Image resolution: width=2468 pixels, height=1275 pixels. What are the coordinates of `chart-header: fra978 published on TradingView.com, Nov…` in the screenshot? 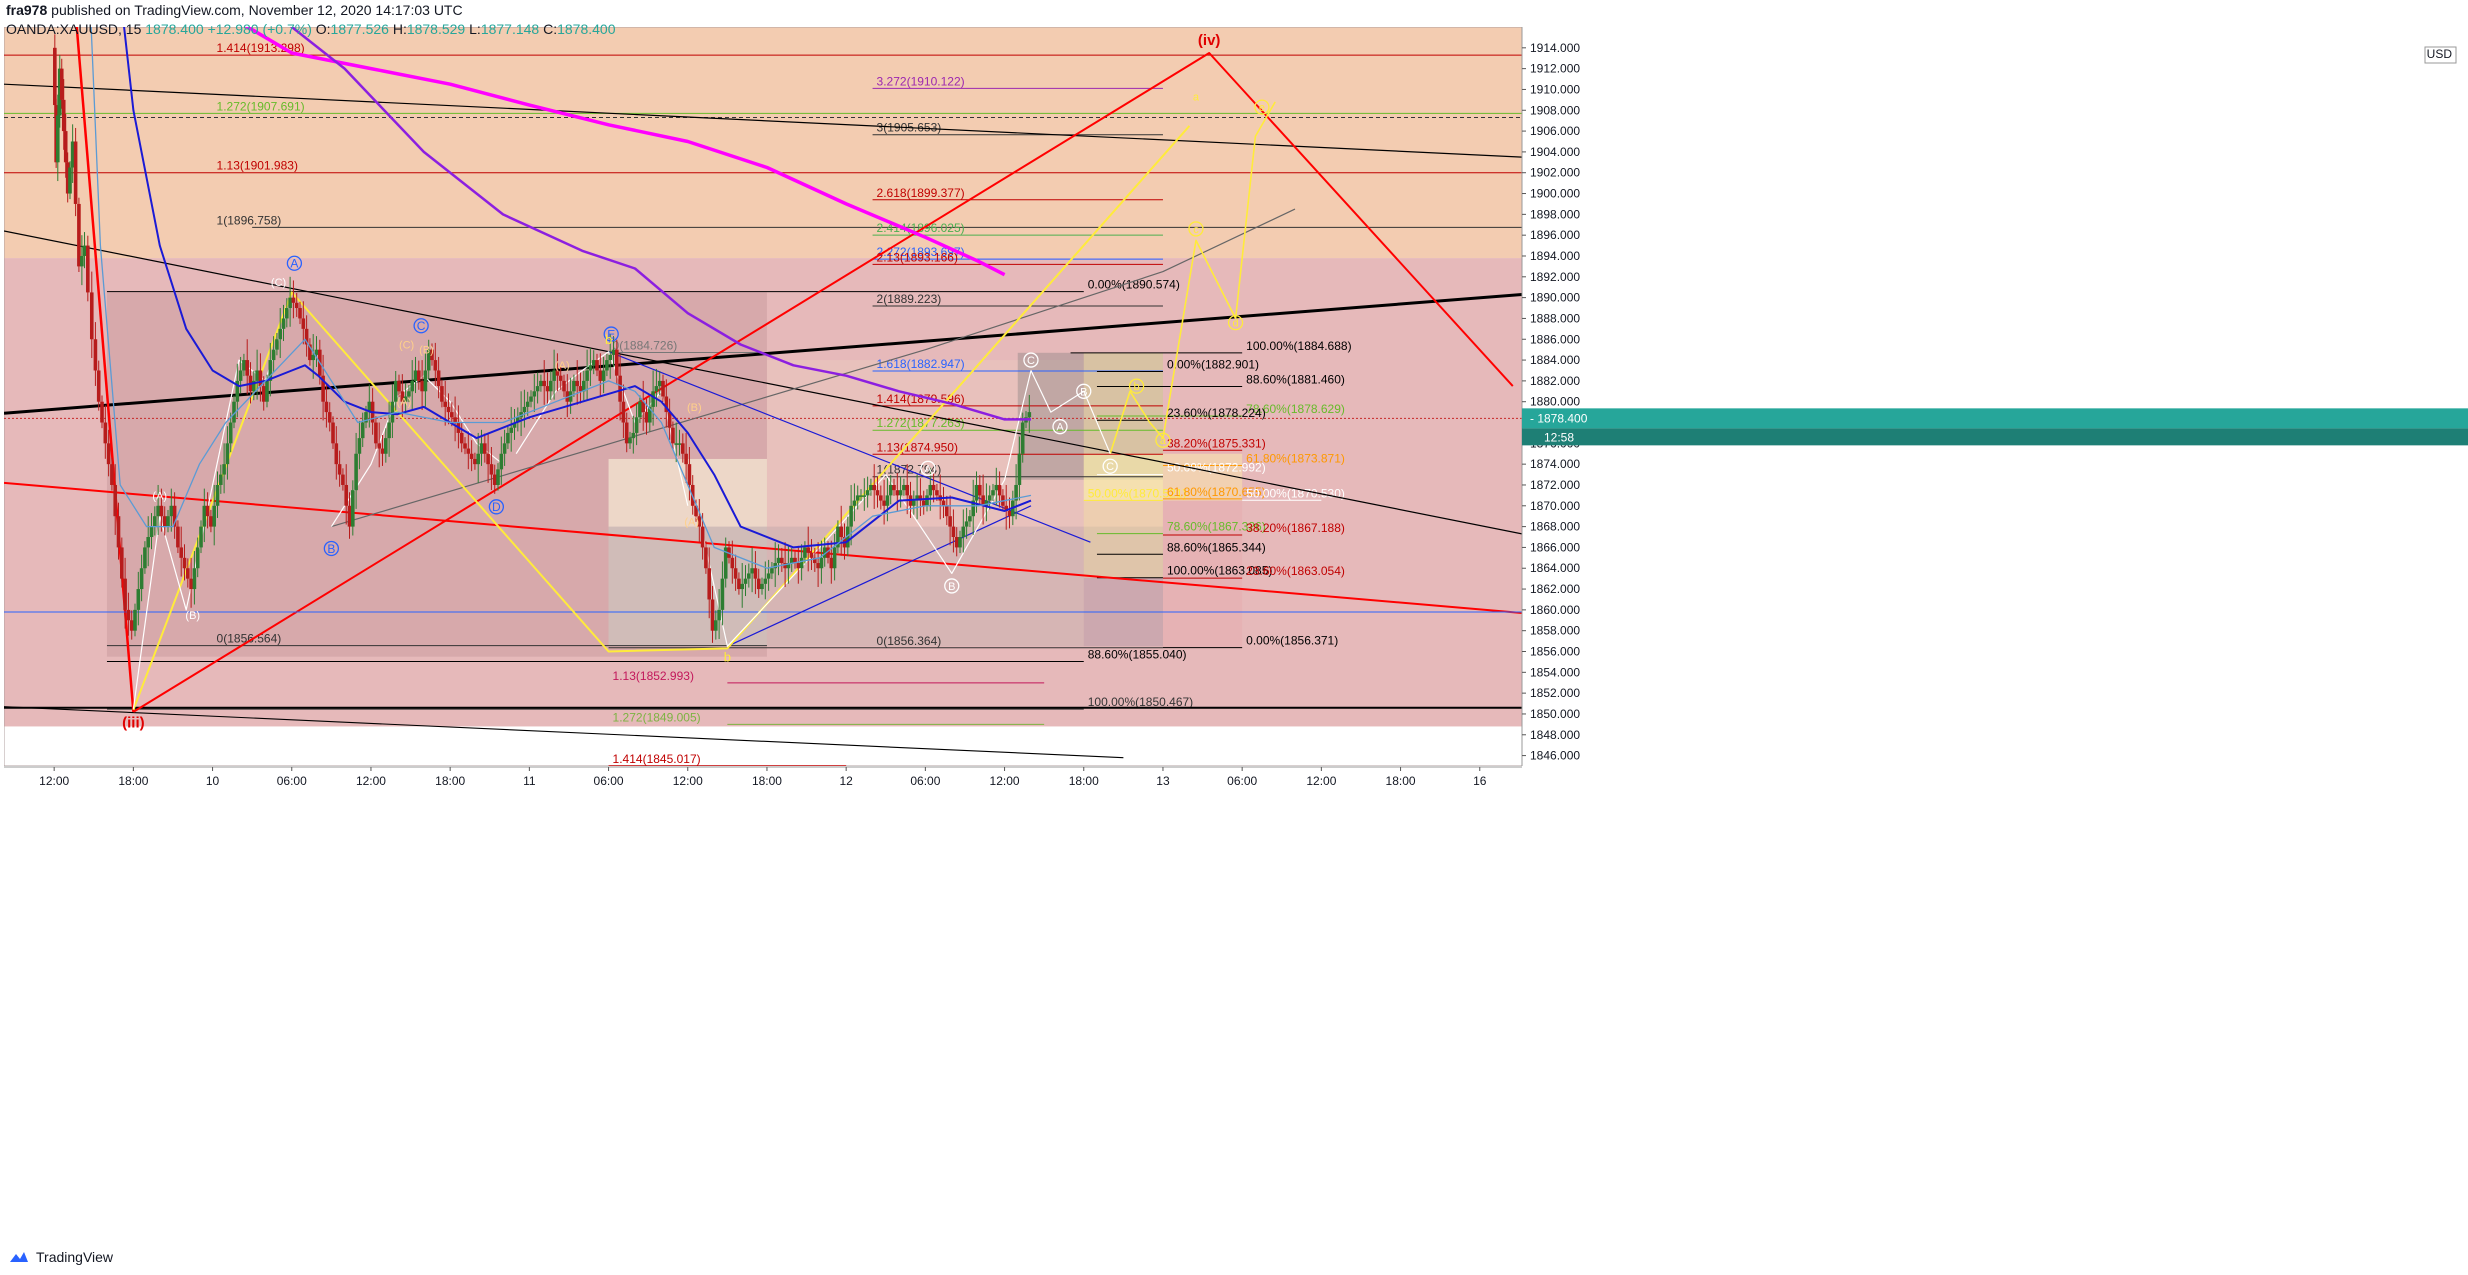 It's located at (311, 22).